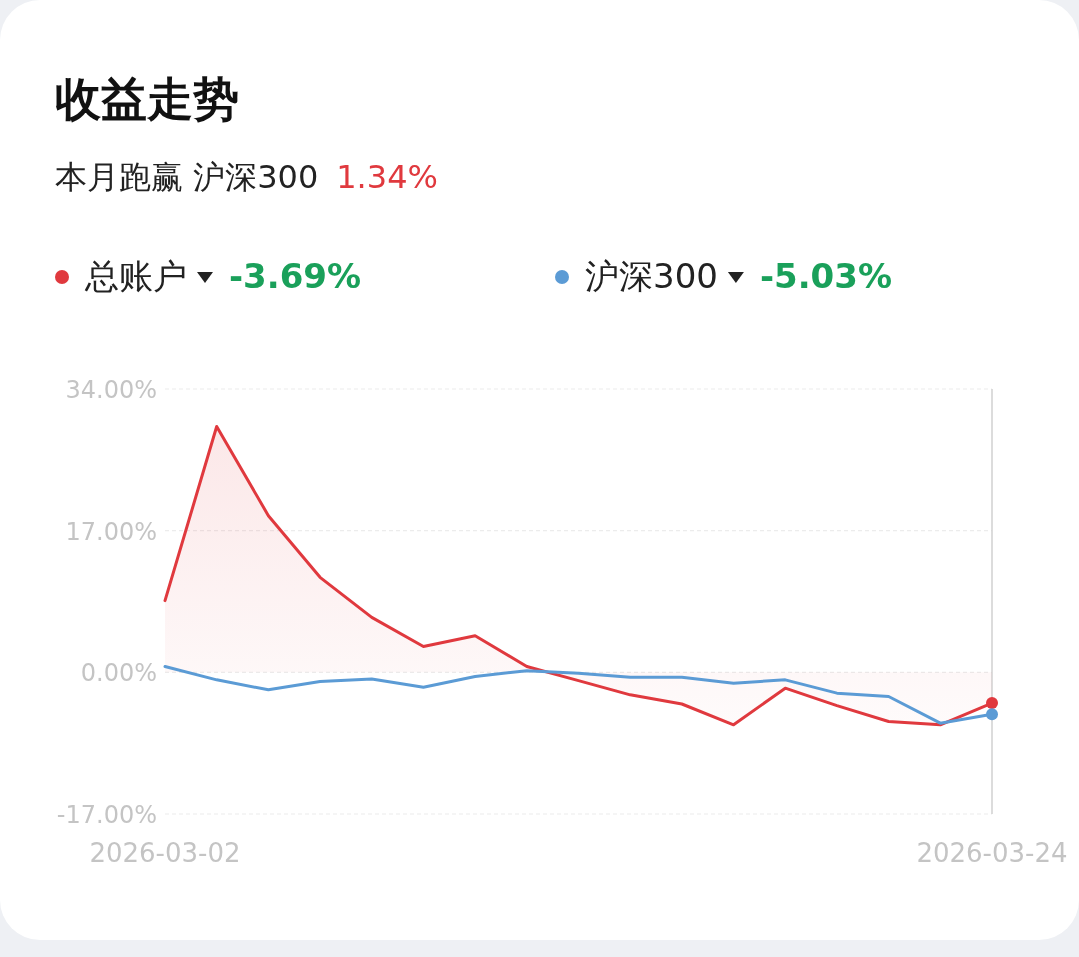 Image resolution: width=1079 pixels, height=957 pixels. Describe the element at coordinates (165, 853) in the screenshot. I see `x-tick-label: 2026-03-02` at that location.